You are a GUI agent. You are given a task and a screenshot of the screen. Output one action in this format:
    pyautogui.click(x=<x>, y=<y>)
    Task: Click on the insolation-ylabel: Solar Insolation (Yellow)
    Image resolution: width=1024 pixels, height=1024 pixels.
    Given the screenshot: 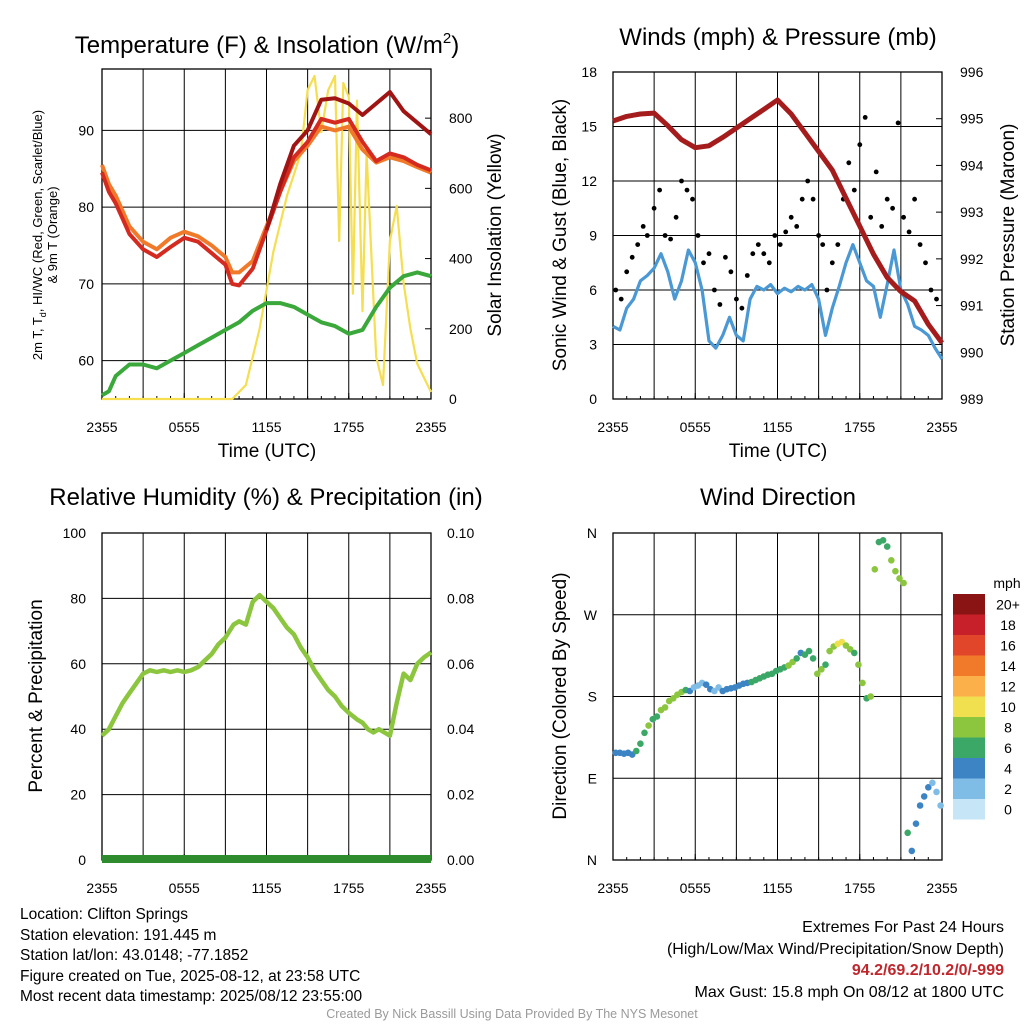 What is the action you would take?
    pyautogui.click(x=495, y=234)
    